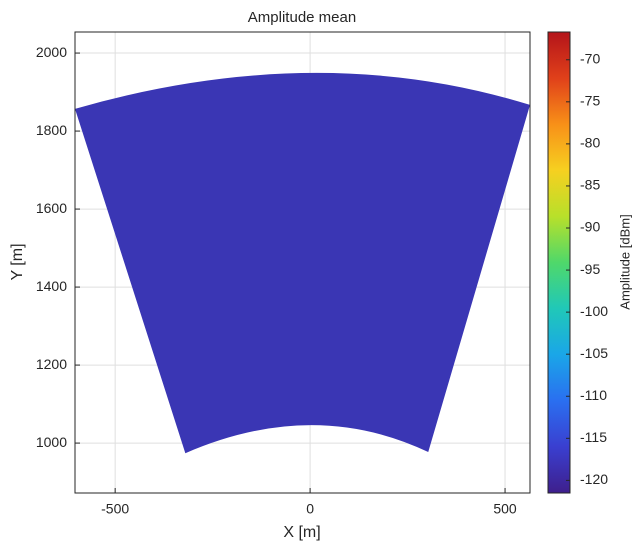 This screenshot has width=633, height=542. What do you see at coordinates (594, 311) in the screenshot?
I see `colorbar-tick-label: -100` at bounding box center [594, 311].